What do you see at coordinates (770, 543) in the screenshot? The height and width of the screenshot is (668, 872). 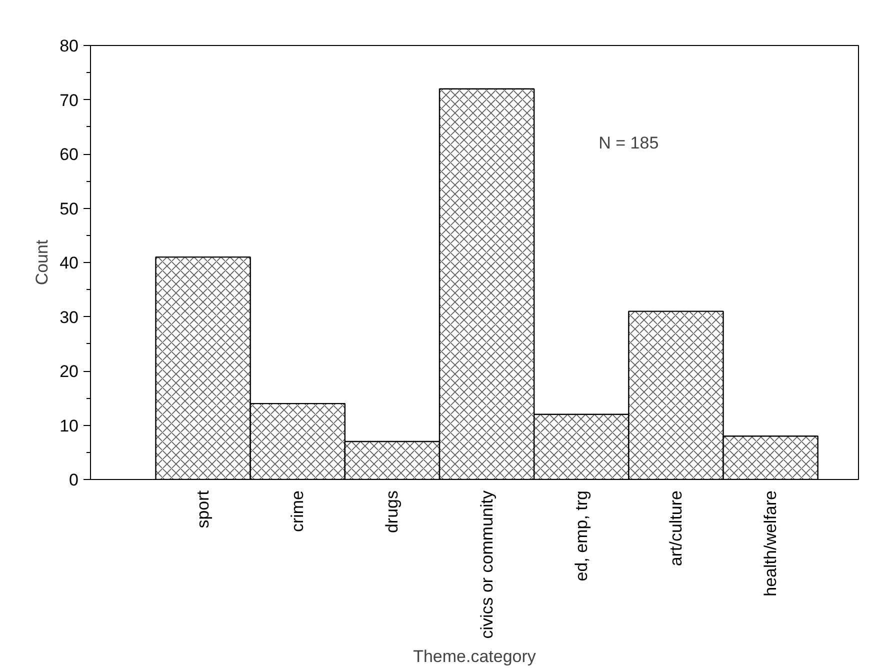 I see `x-tick-label: health/welfare` at bounding box center [770, 543].